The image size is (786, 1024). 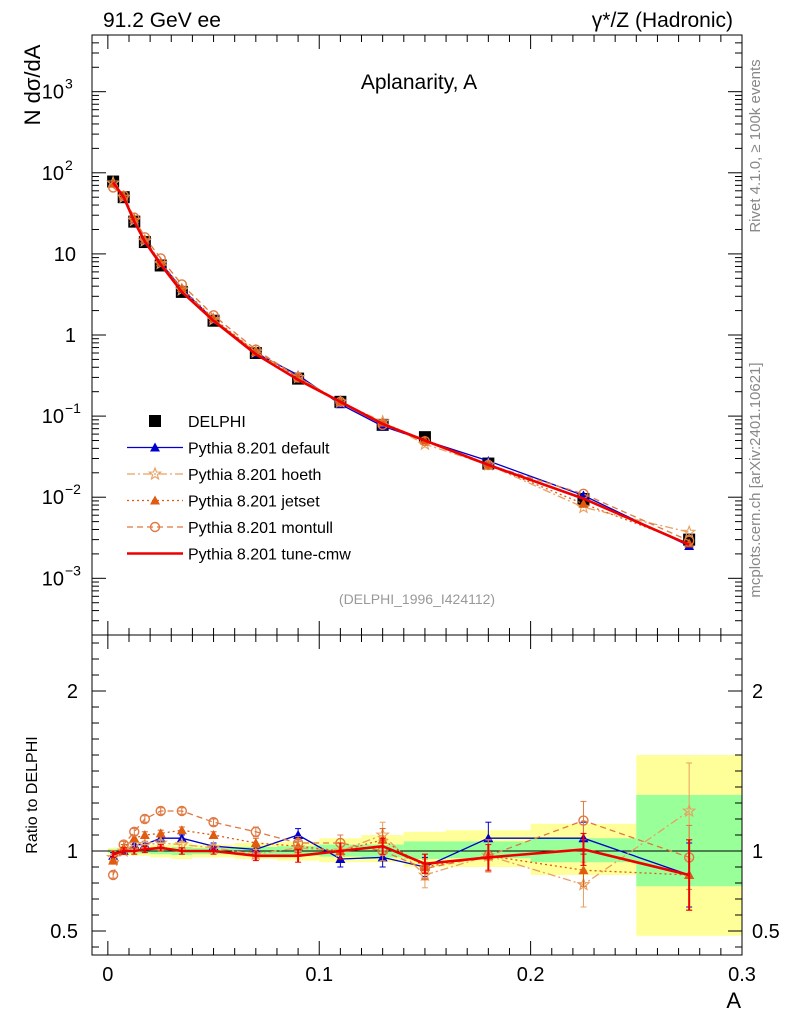 What do you see at coordinates (72, 852) in the screenshot?
I see `ratio-y-tick-label: 1` at bounding box center [72, 852].